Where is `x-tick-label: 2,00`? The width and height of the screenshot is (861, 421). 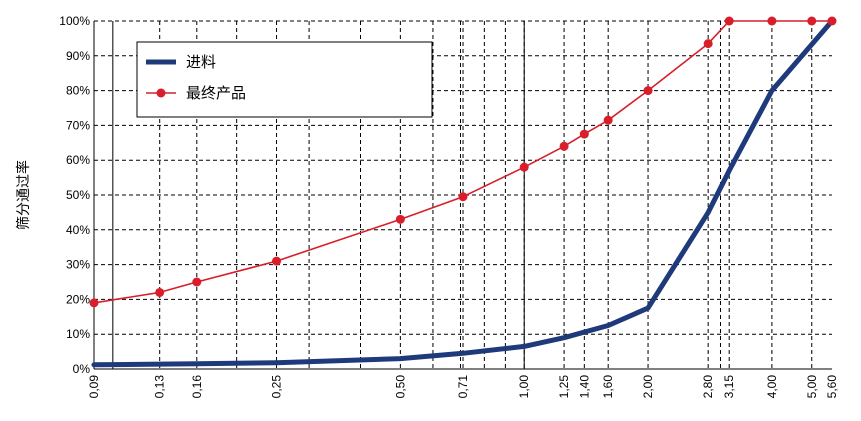
x-tick-label: 2,00 is located at coordinates (648, 387).